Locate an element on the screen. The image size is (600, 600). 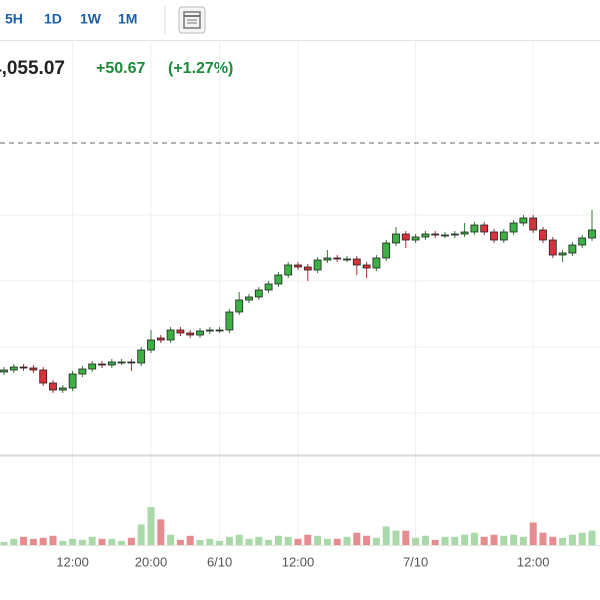
range-button: 1D is located at coordinates (53, 19).